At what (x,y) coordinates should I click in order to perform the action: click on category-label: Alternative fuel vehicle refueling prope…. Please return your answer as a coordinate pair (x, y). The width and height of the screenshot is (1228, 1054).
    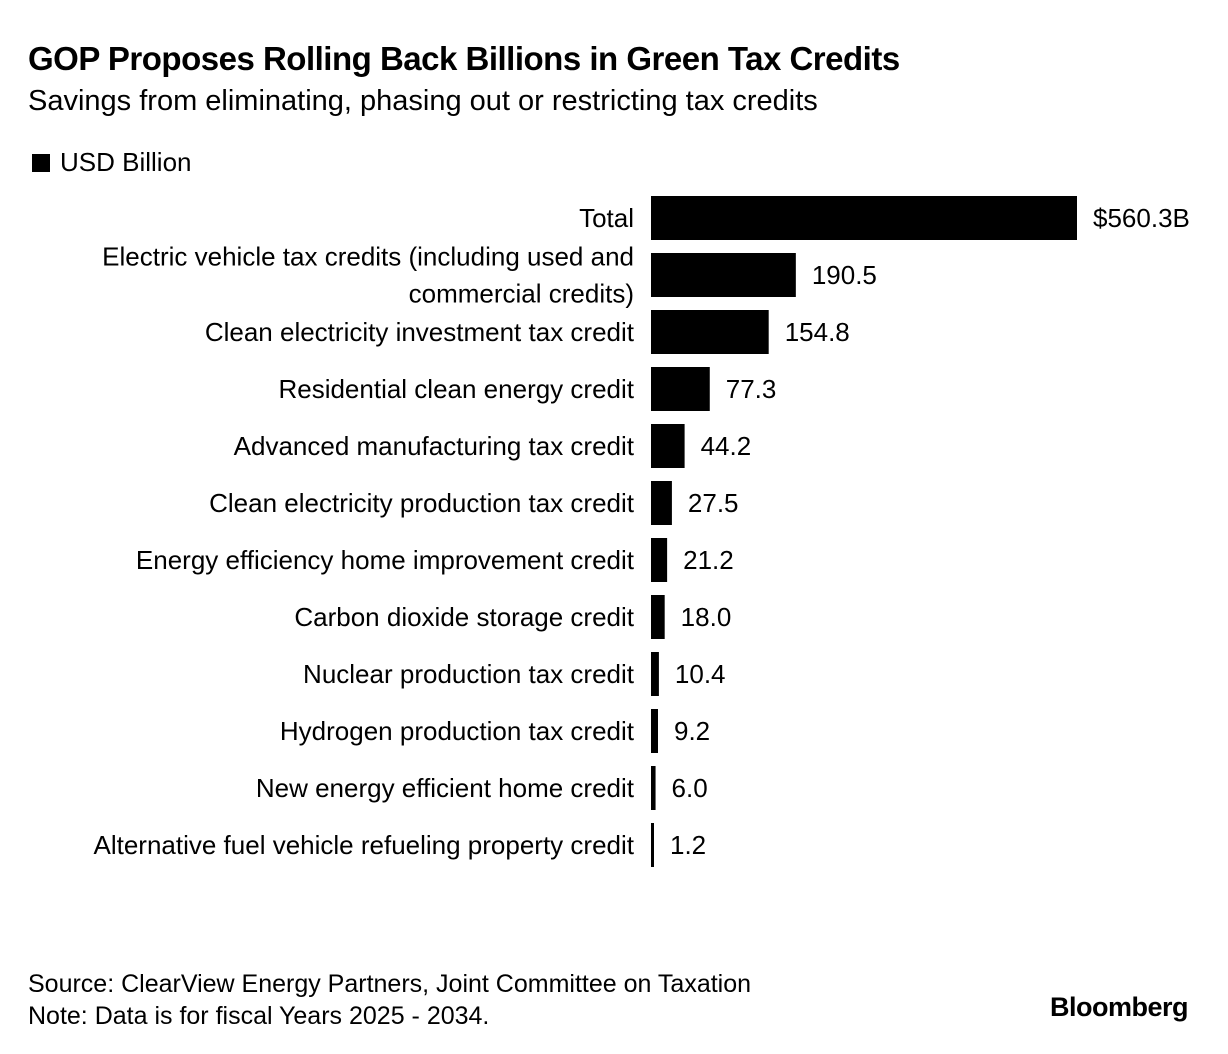
    Looking at the image, I should click on (363, 845).